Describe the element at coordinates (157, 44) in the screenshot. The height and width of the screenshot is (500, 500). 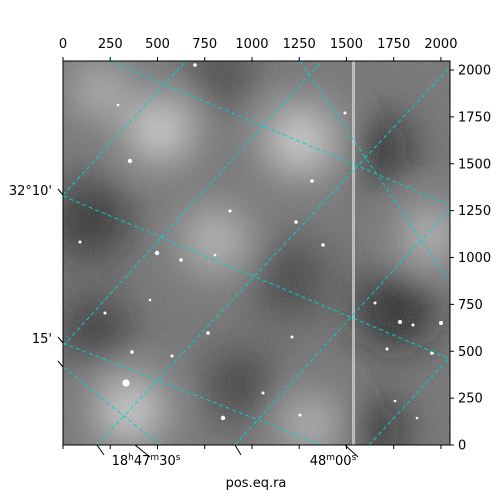
I see `x-tick-label: 500` at that location.